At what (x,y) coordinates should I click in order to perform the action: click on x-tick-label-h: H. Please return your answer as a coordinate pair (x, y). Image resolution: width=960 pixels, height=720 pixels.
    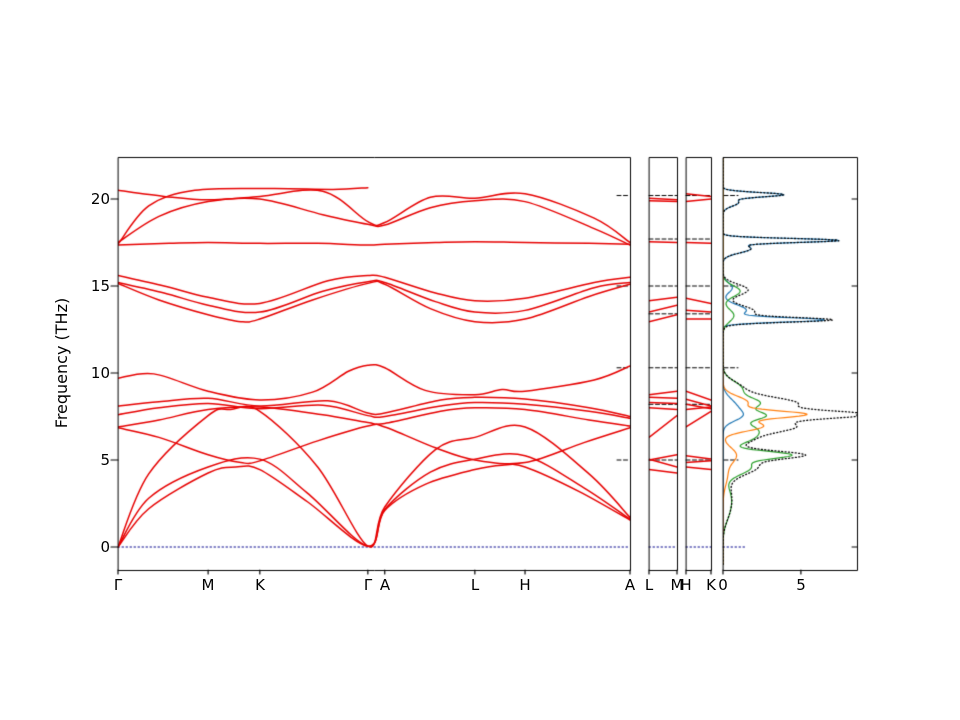
    Looking at the image, I should click on (525, 585).